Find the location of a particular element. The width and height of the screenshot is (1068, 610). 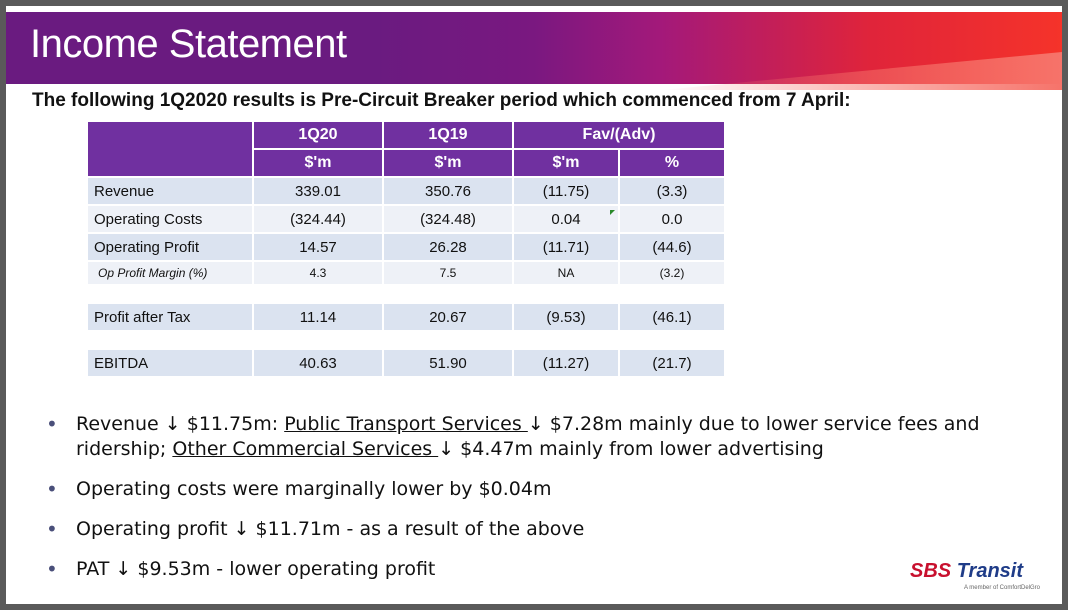

header-1q20: 1Q20 is located at coordinates (318, 135).